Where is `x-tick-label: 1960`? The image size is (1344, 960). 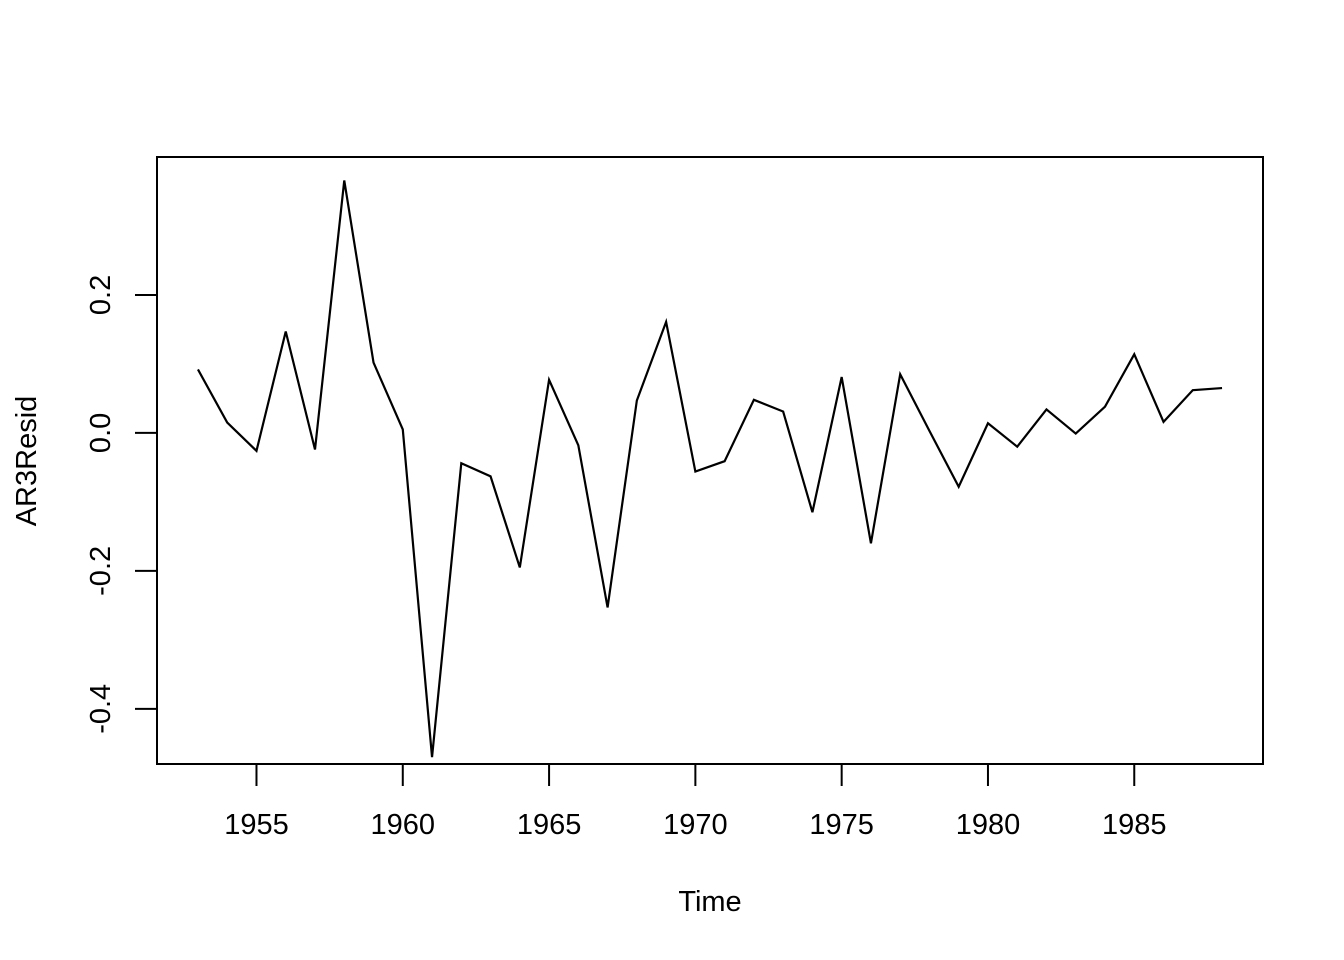 x-tick-label: 1960 is located at coordinates (403, 825).